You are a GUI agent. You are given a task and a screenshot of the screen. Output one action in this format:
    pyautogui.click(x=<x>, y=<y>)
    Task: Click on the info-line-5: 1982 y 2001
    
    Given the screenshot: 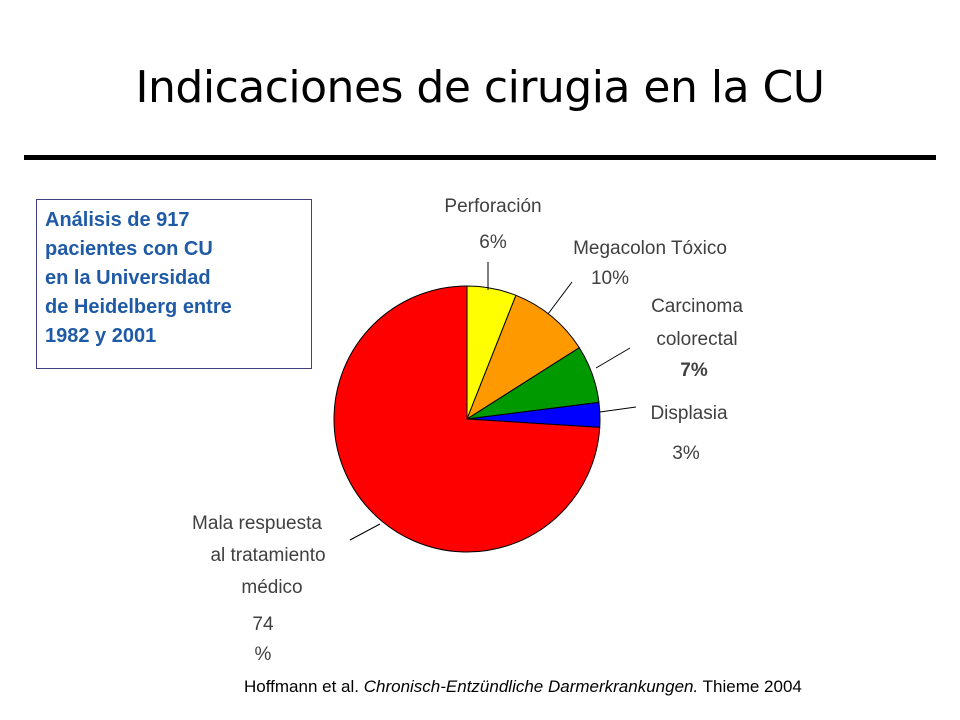 What is the action you would take?
    pyautogui.click(x=101, y=336)
    